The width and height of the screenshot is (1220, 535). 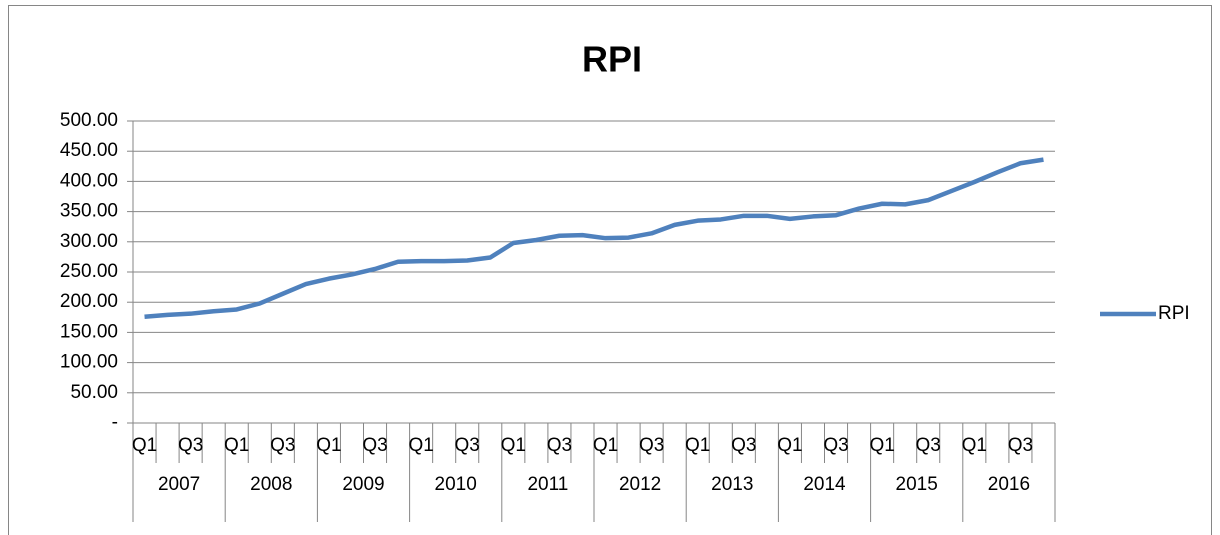 I want to click on x-group-label: 2015, so click(x=917, y=484).